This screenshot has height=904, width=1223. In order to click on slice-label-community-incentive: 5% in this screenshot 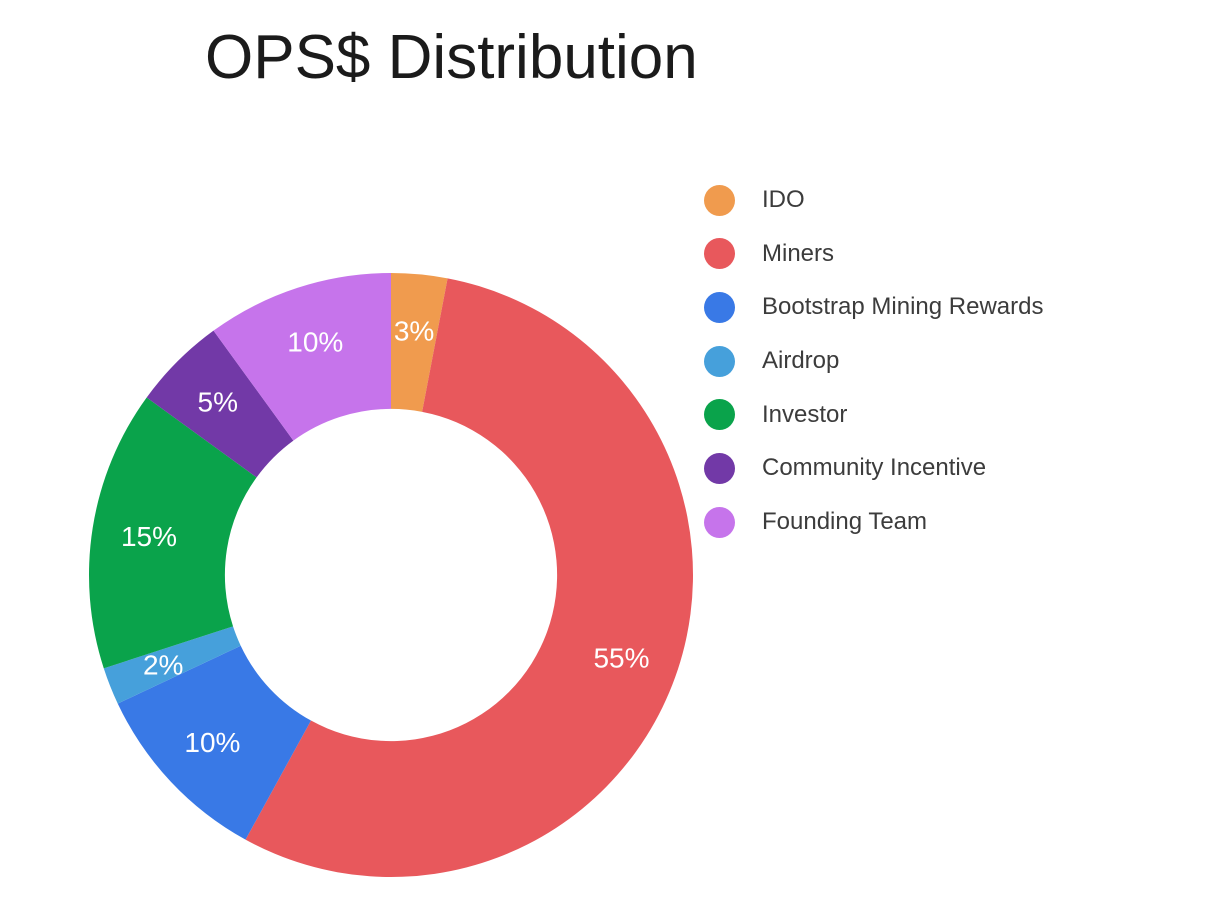, I will do `click(218, 401)`.